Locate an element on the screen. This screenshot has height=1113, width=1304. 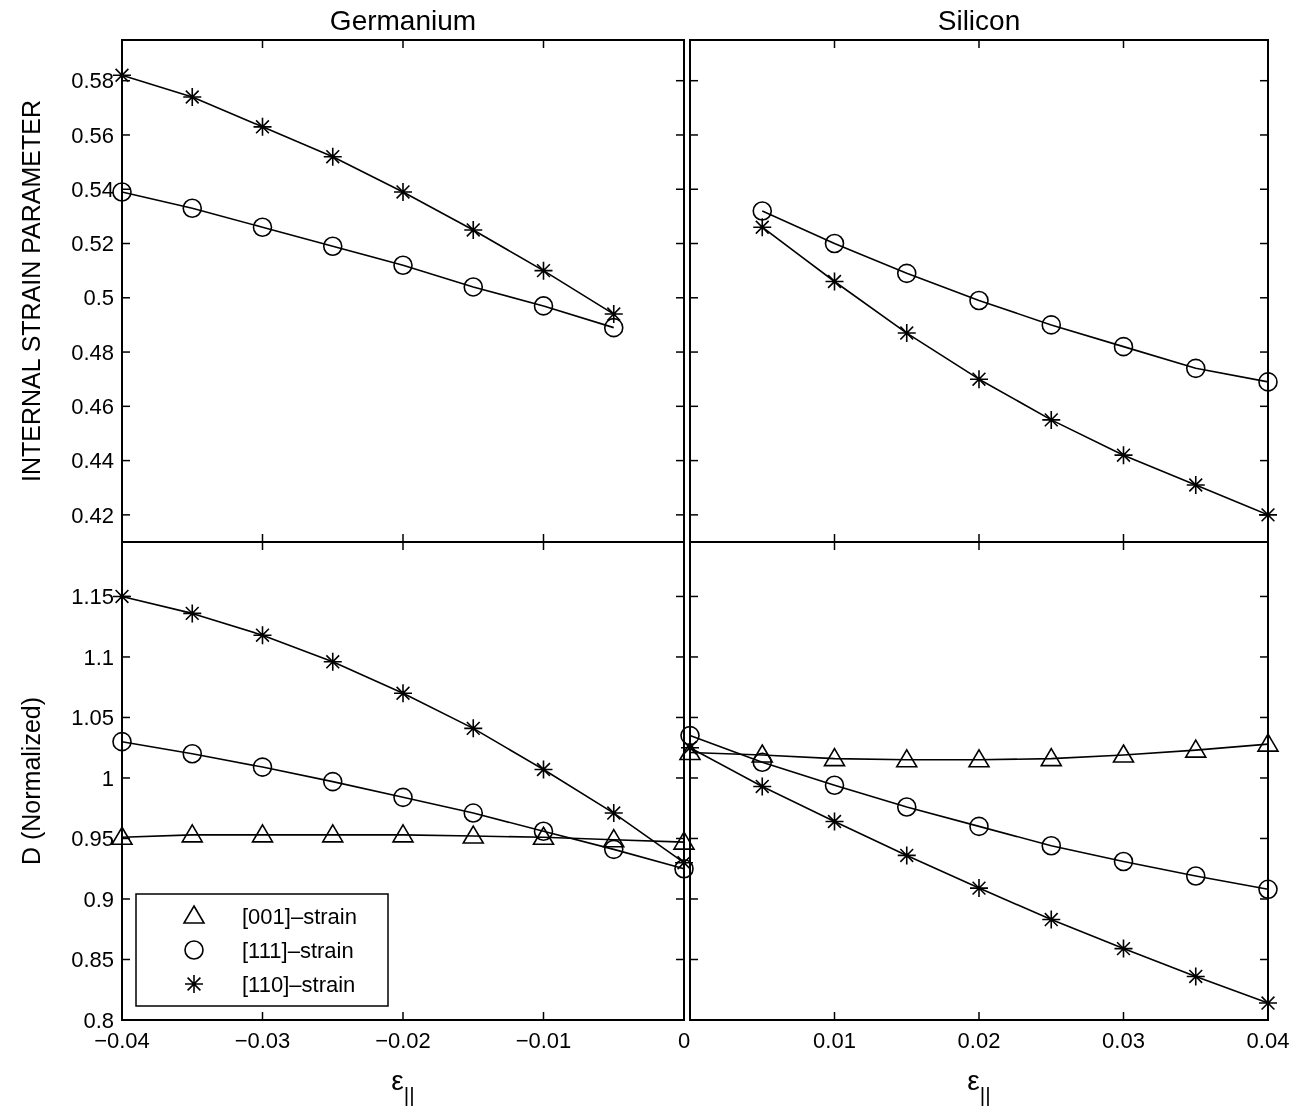
y-tick-label: 0.42 is located at coordinates (92, 515).